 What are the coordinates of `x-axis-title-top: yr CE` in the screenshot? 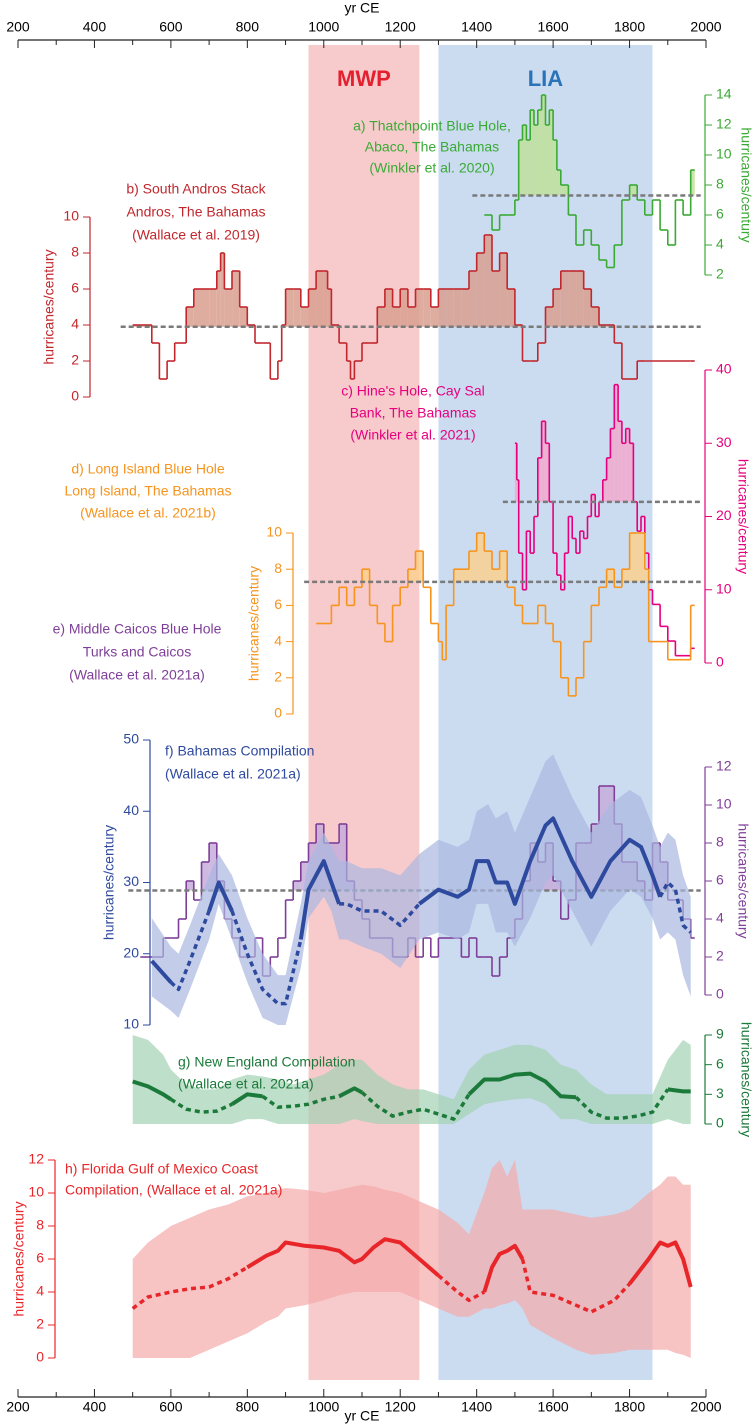 It's located at (362, 8).